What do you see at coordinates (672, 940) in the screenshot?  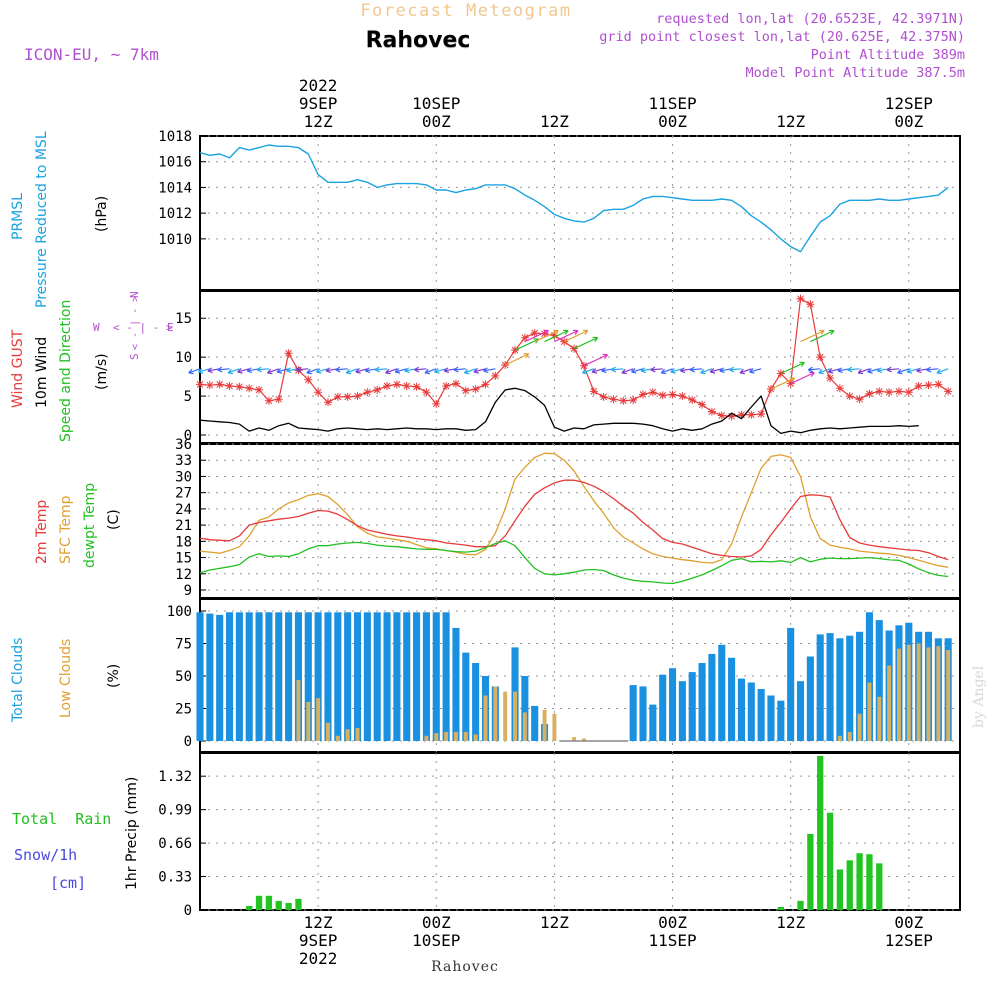 I see `bottom-axis-label: 11SEP` at bounding box center [672, 940].